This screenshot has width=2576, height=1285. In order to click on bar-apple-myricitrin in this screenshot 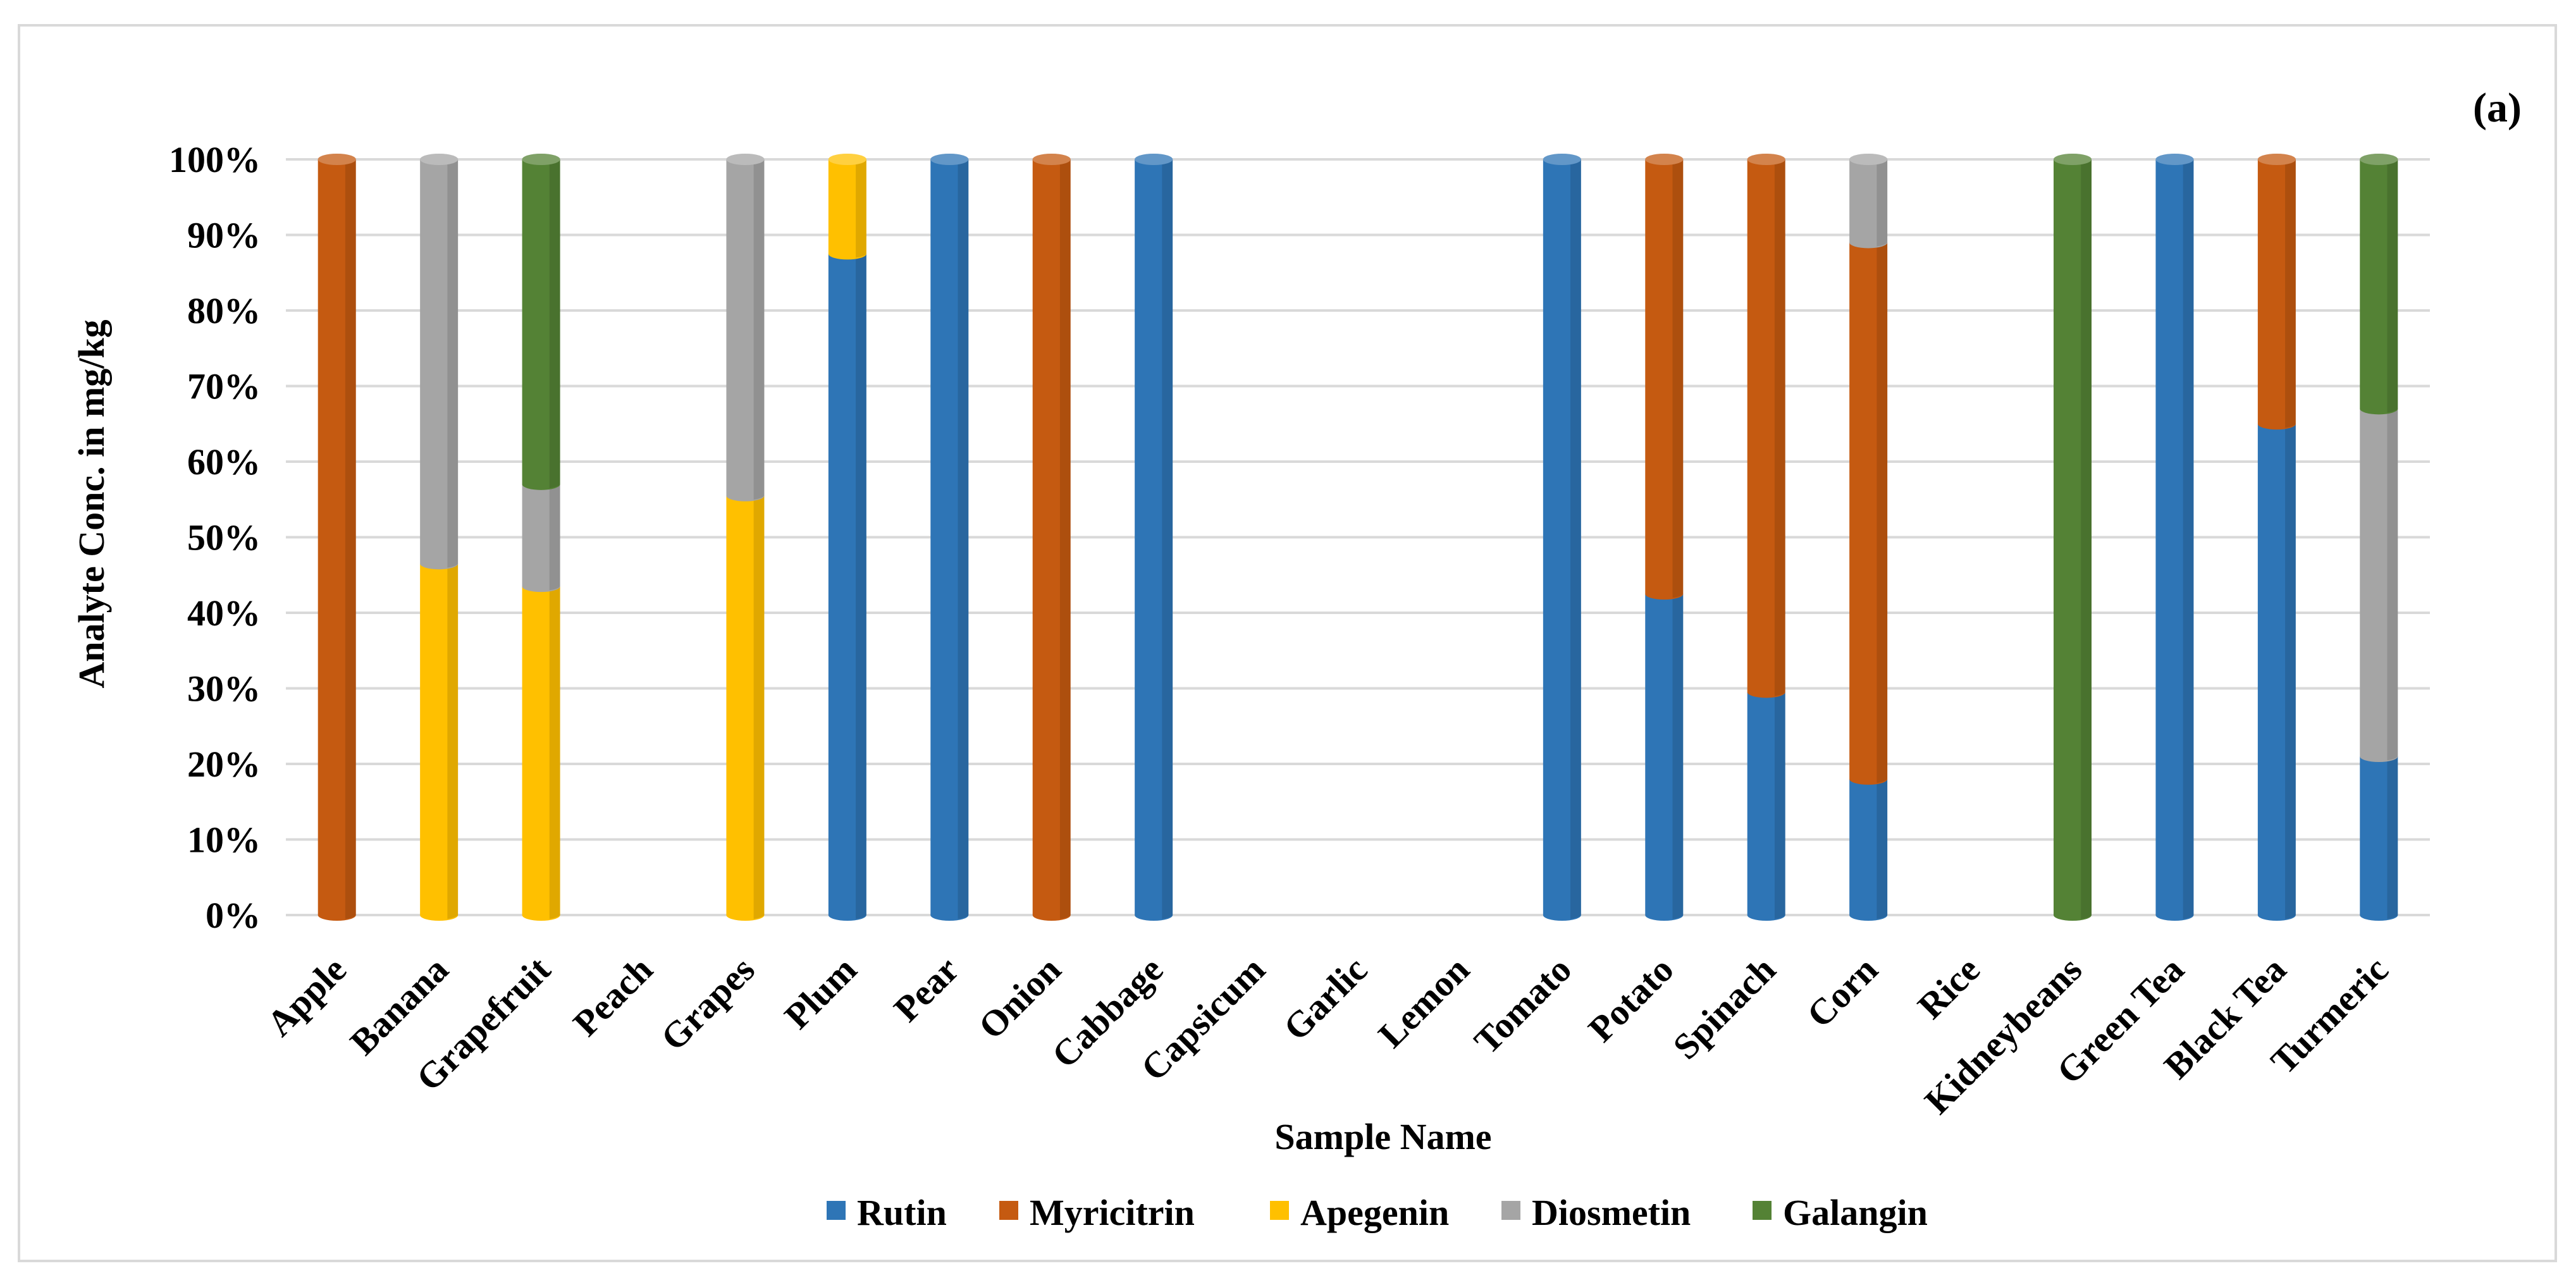, I will do `click(336, 537)`.